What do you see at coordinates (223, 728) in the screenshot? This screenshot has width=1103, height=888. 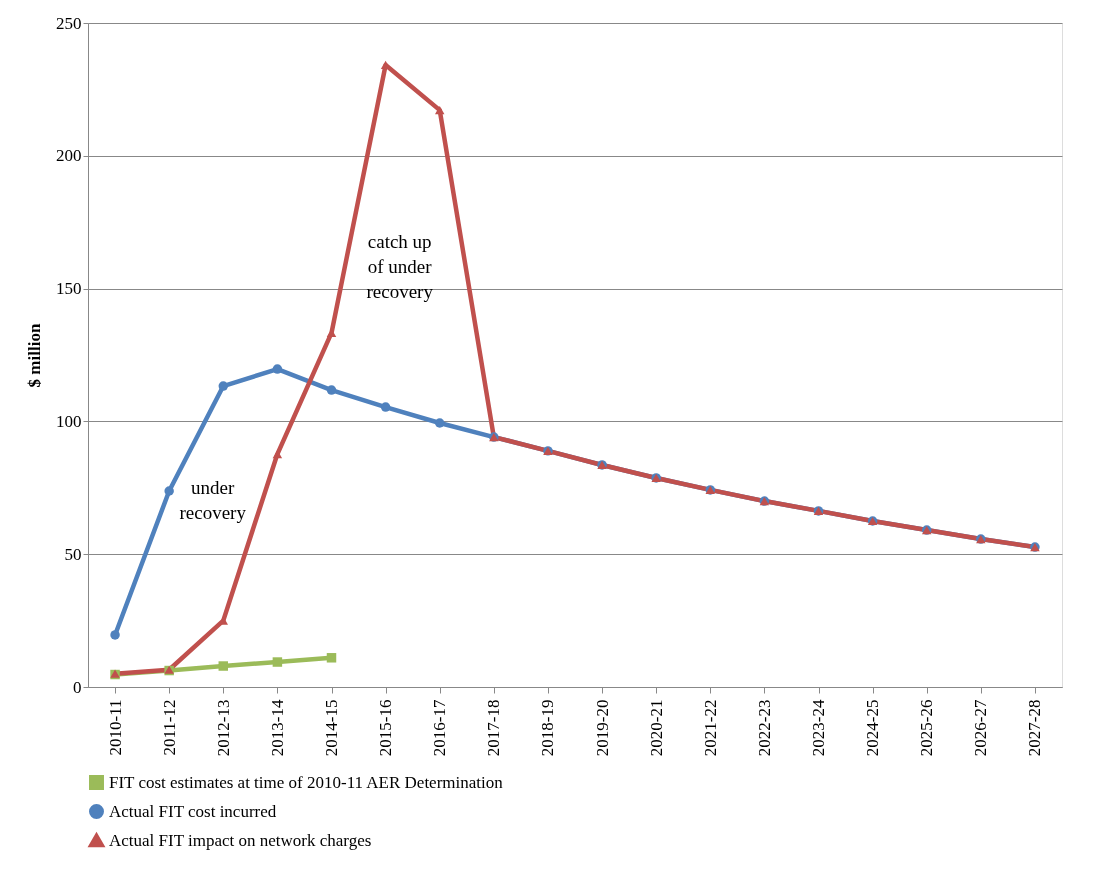 I see `x-tick-label: 2012-13` at bounding box center [223, 728].